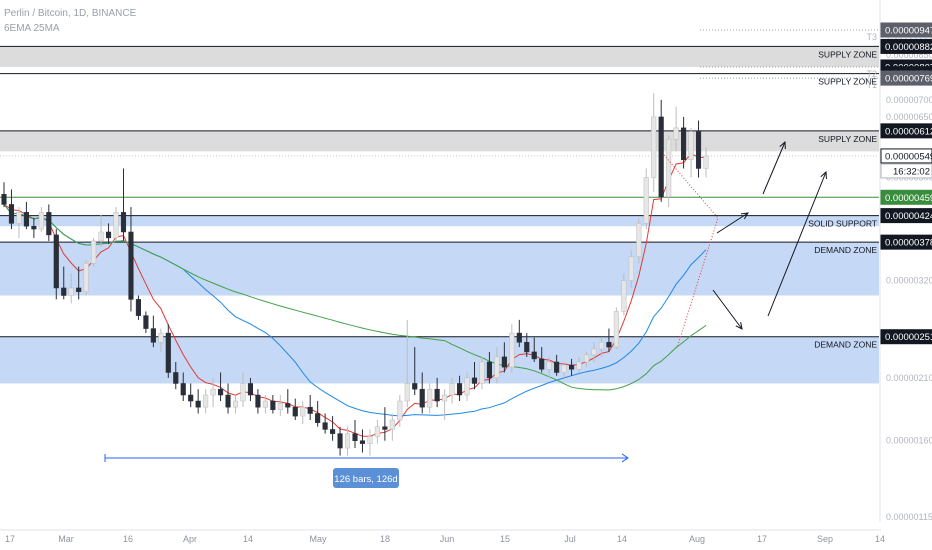 The width and height of the screenshot is (932, 550). Describe the element at coordinates (739, 326) in the screenshot. I see `arrow-breakdown-head` at that location.